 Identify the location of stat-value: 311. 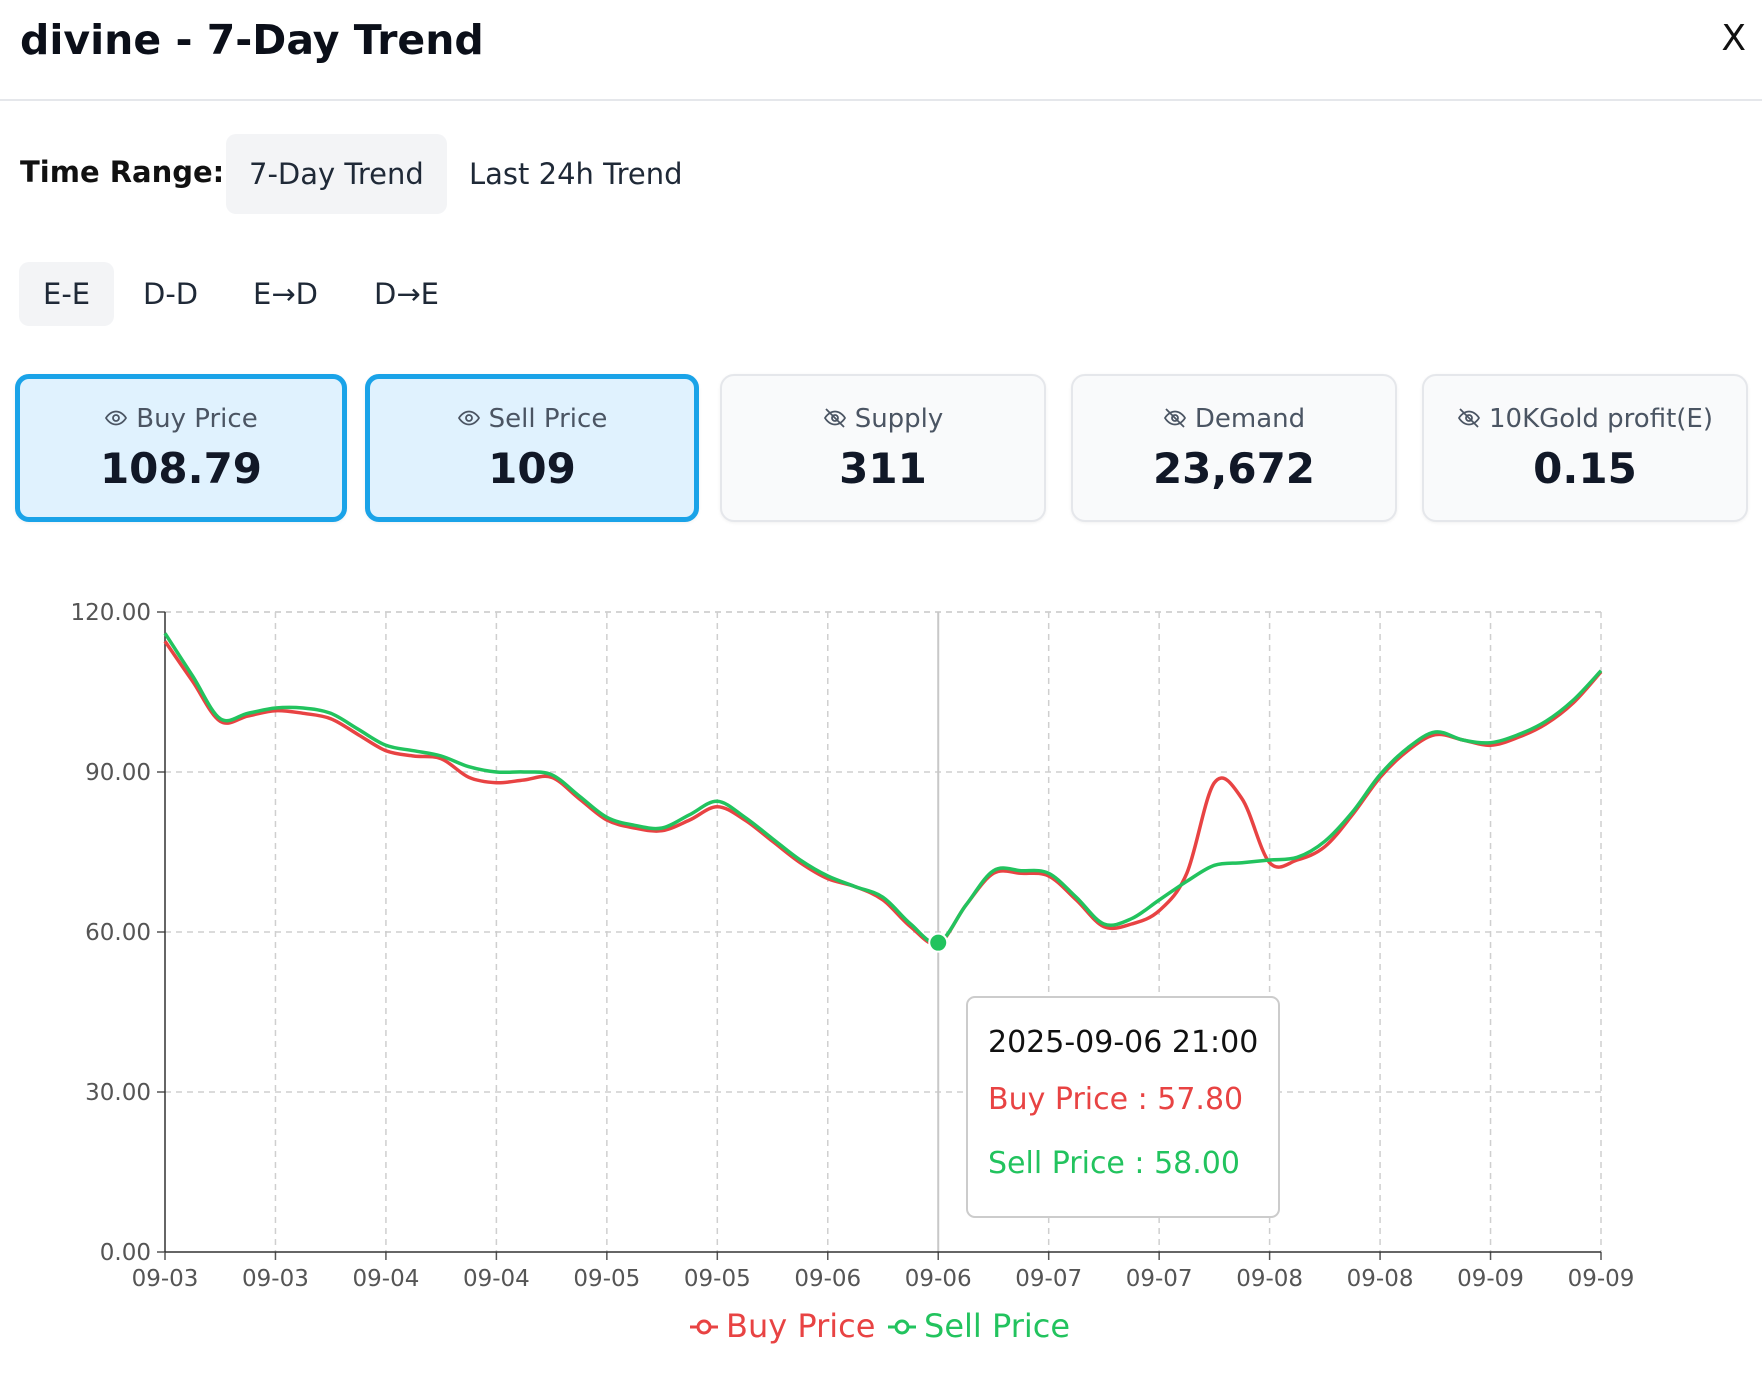
(883, 468).